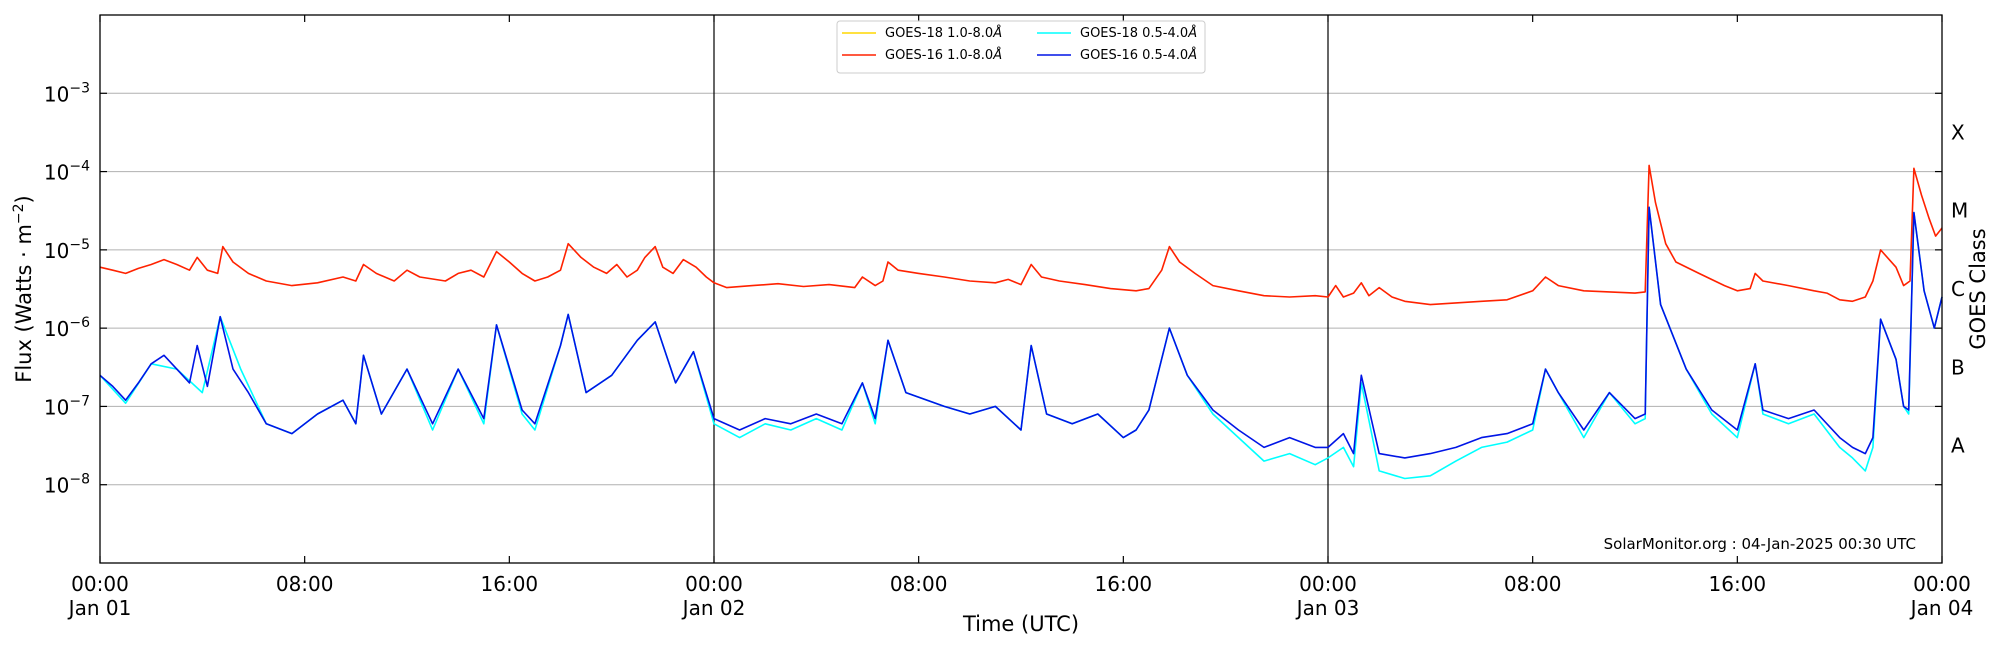  What do you see at coordinates (713, 608) in the screenshot?
I see `x-tick-label-date: Jan 02` at bounding box center [713, 608].